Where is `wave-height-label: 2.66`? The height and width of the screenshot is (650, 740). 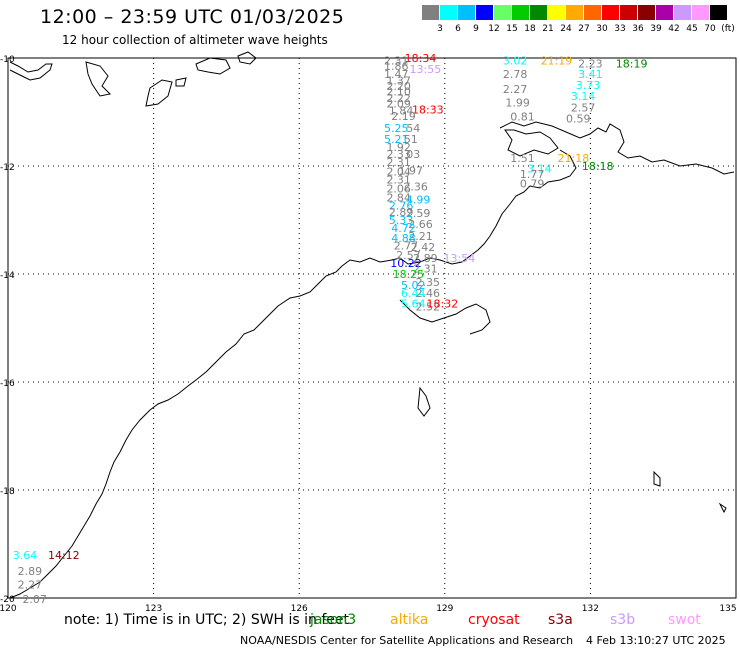
wave-height-label: 2.66 is located at coordinates (420, 224).